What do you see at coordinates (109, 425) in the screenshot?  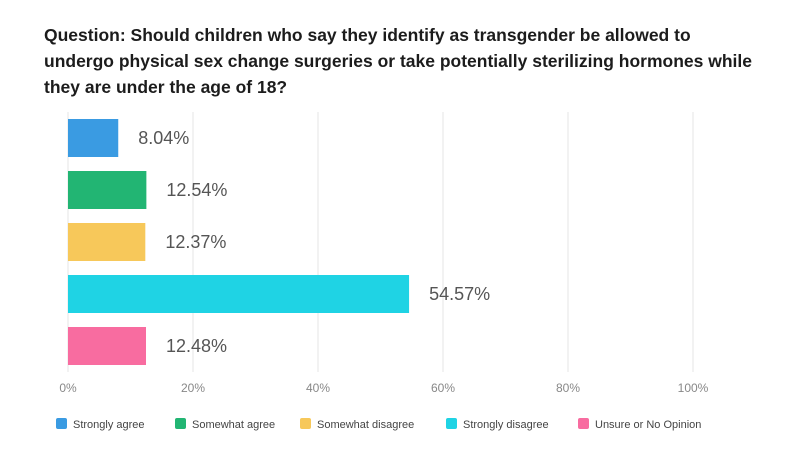 I see `legend-label: Strongly agree` at bounding box center [109, 425].